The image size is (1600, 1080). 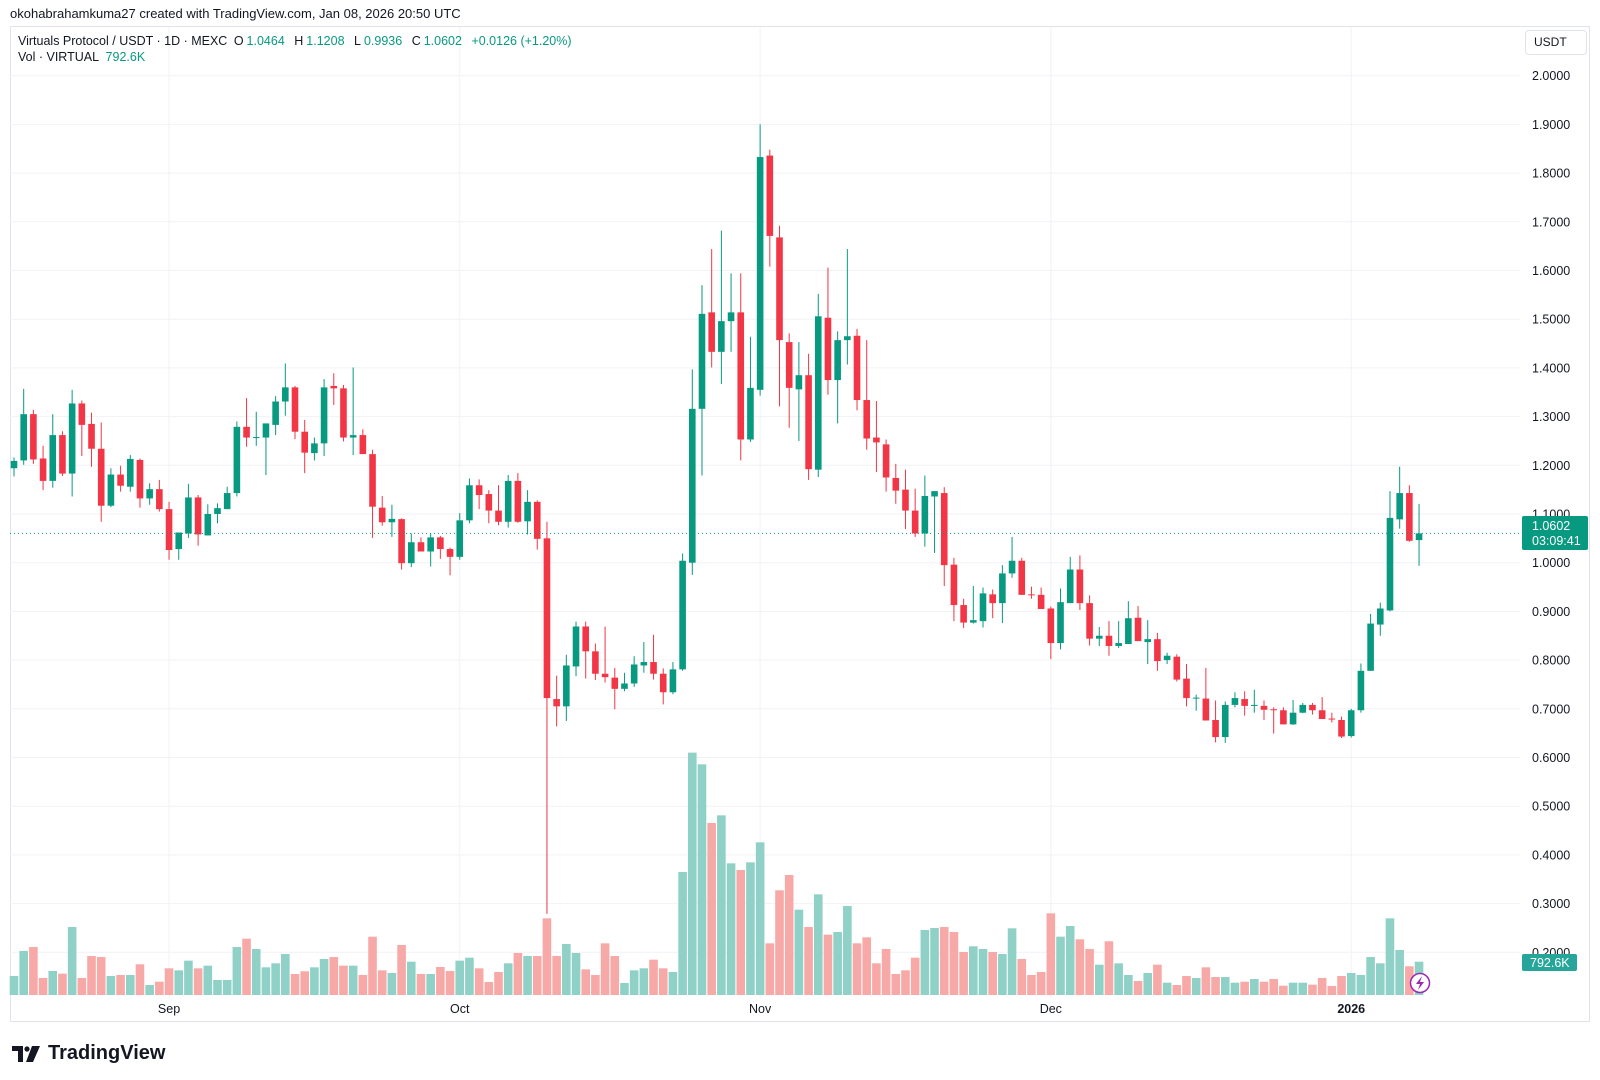 I want to click on volume-label: Vol · VIRTUAL, so click(x=59, y=57).